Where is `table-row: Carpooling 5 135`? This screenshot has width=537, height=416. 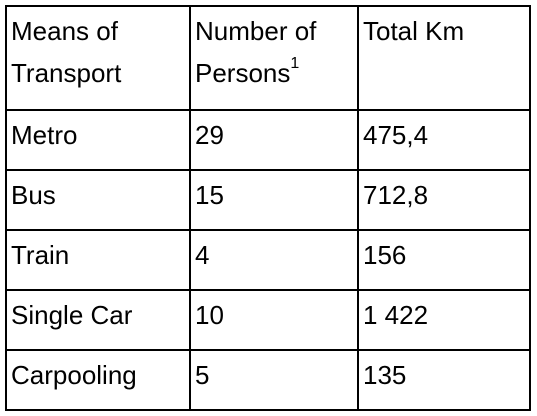
table-row: Carpooling 5 135 is located at coordinates (268, 380).